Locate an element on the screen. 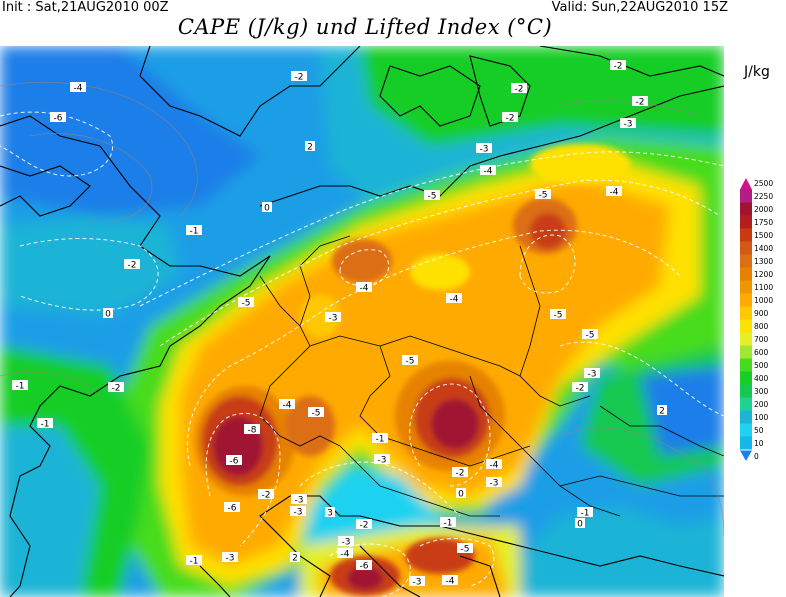 This screenshot has height=597, width=786. contour-label: -8 is located at coordinates (252, 430).